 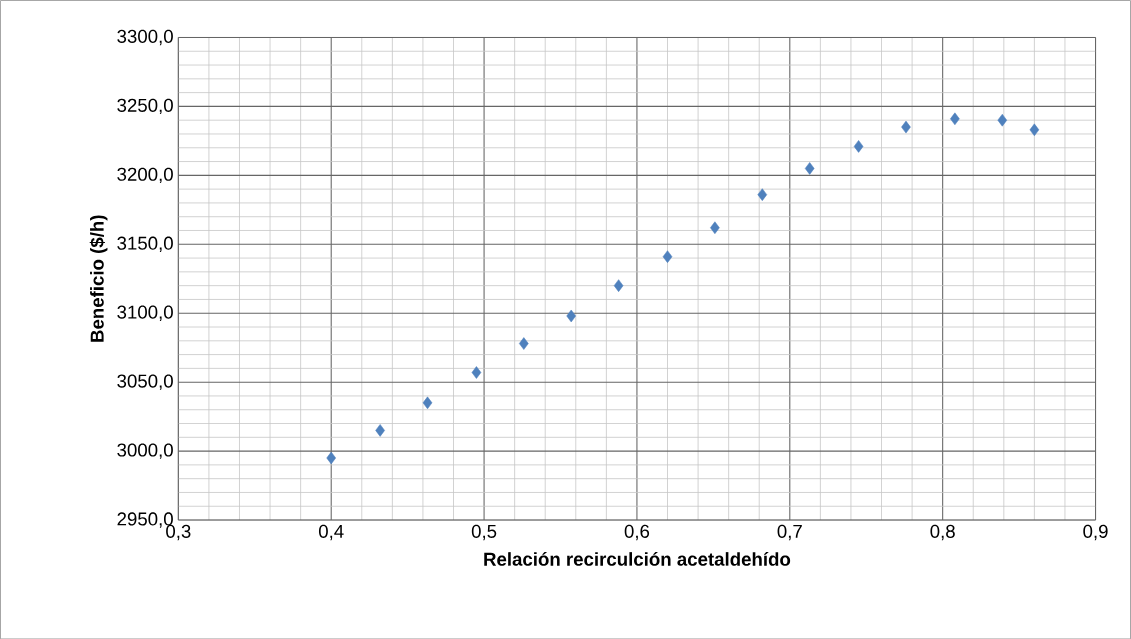 I want to click on y-tick-label: 3200,0, so click(x=145, y=175).